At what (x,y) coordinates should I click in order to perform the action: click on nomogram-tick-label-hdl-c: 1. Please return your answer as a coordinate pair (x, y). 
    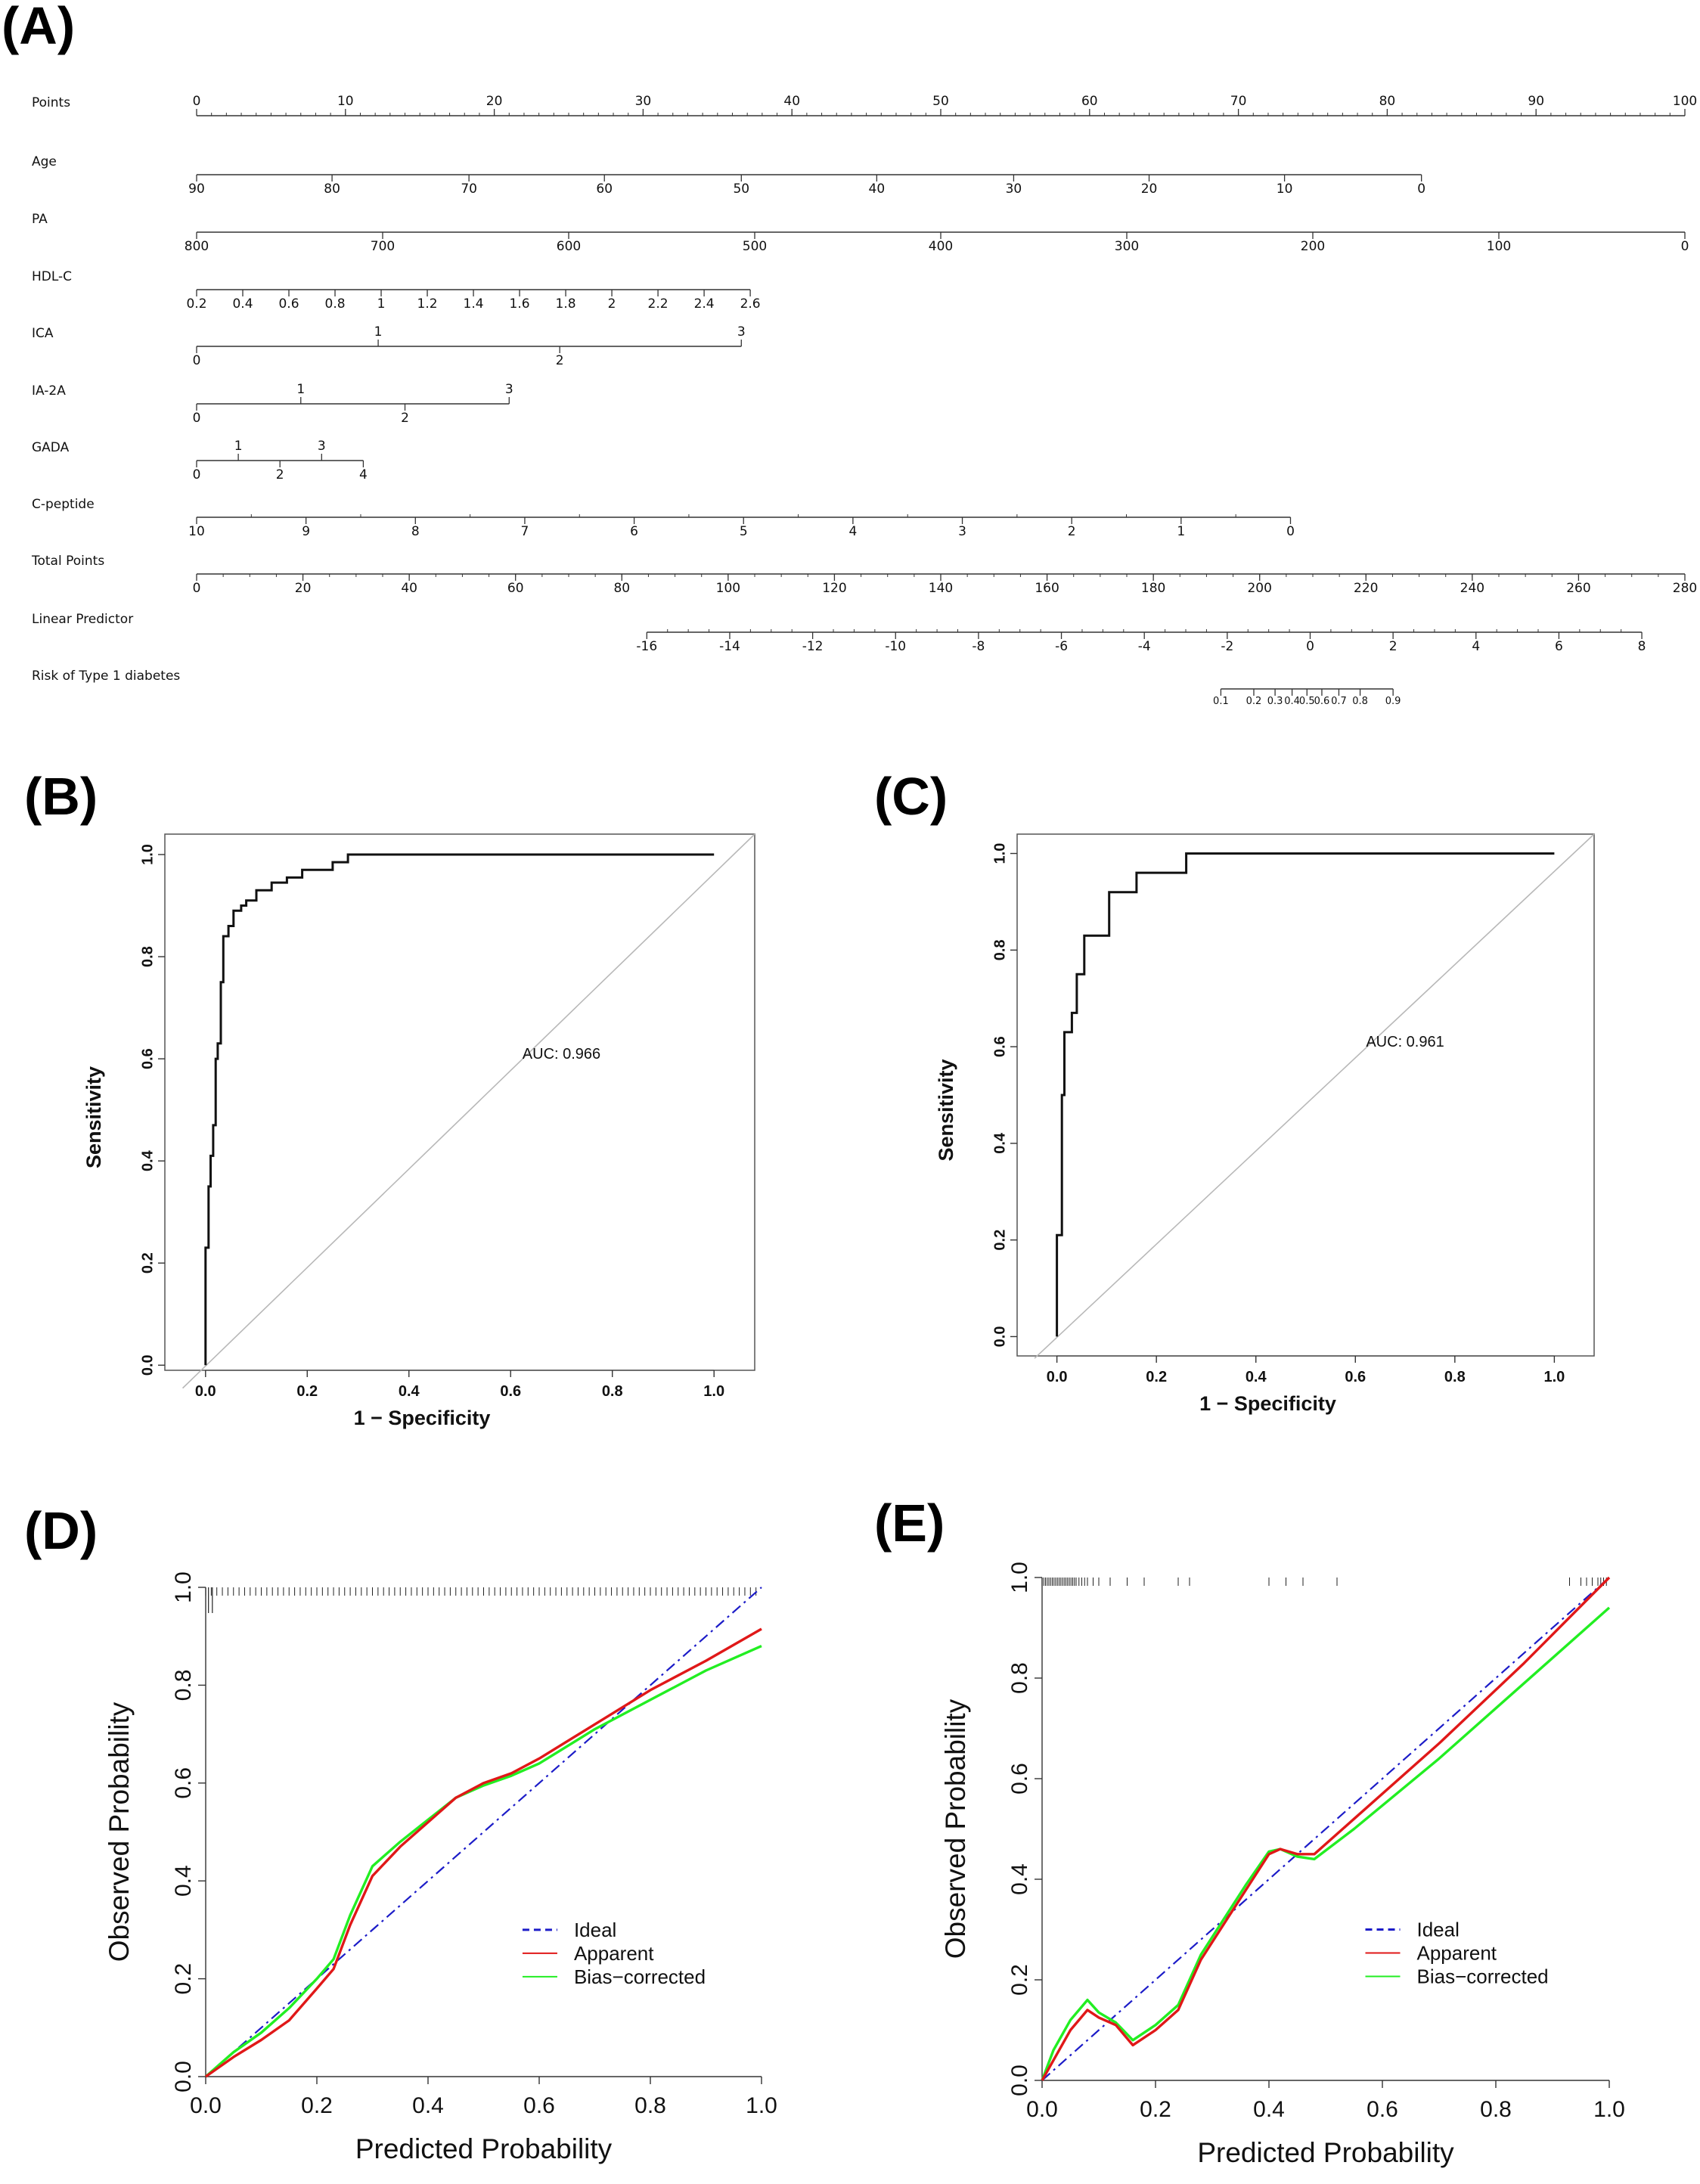
    Looking at the image, I should click on (381, 304).